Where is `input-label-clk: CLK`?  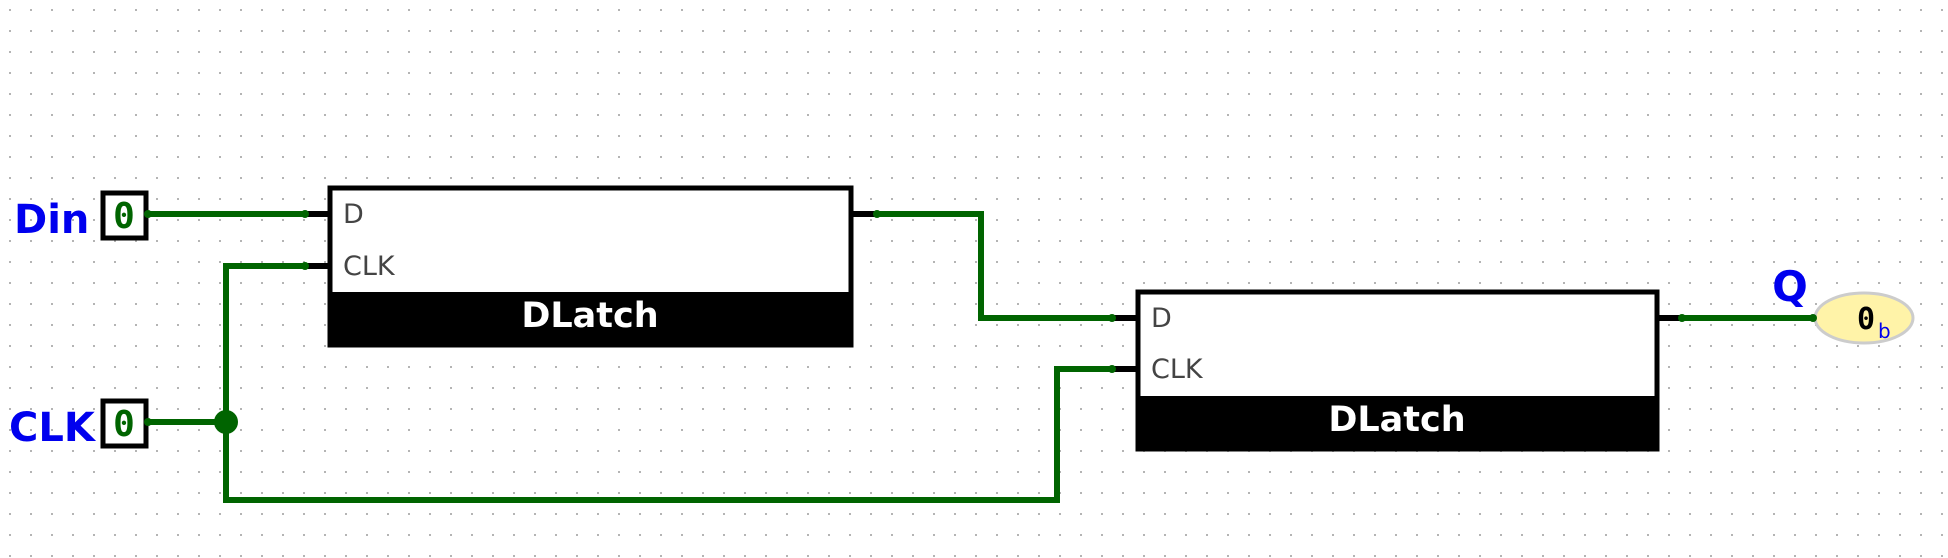 input-label-clk: CLK is located at coordinates (53, 428).